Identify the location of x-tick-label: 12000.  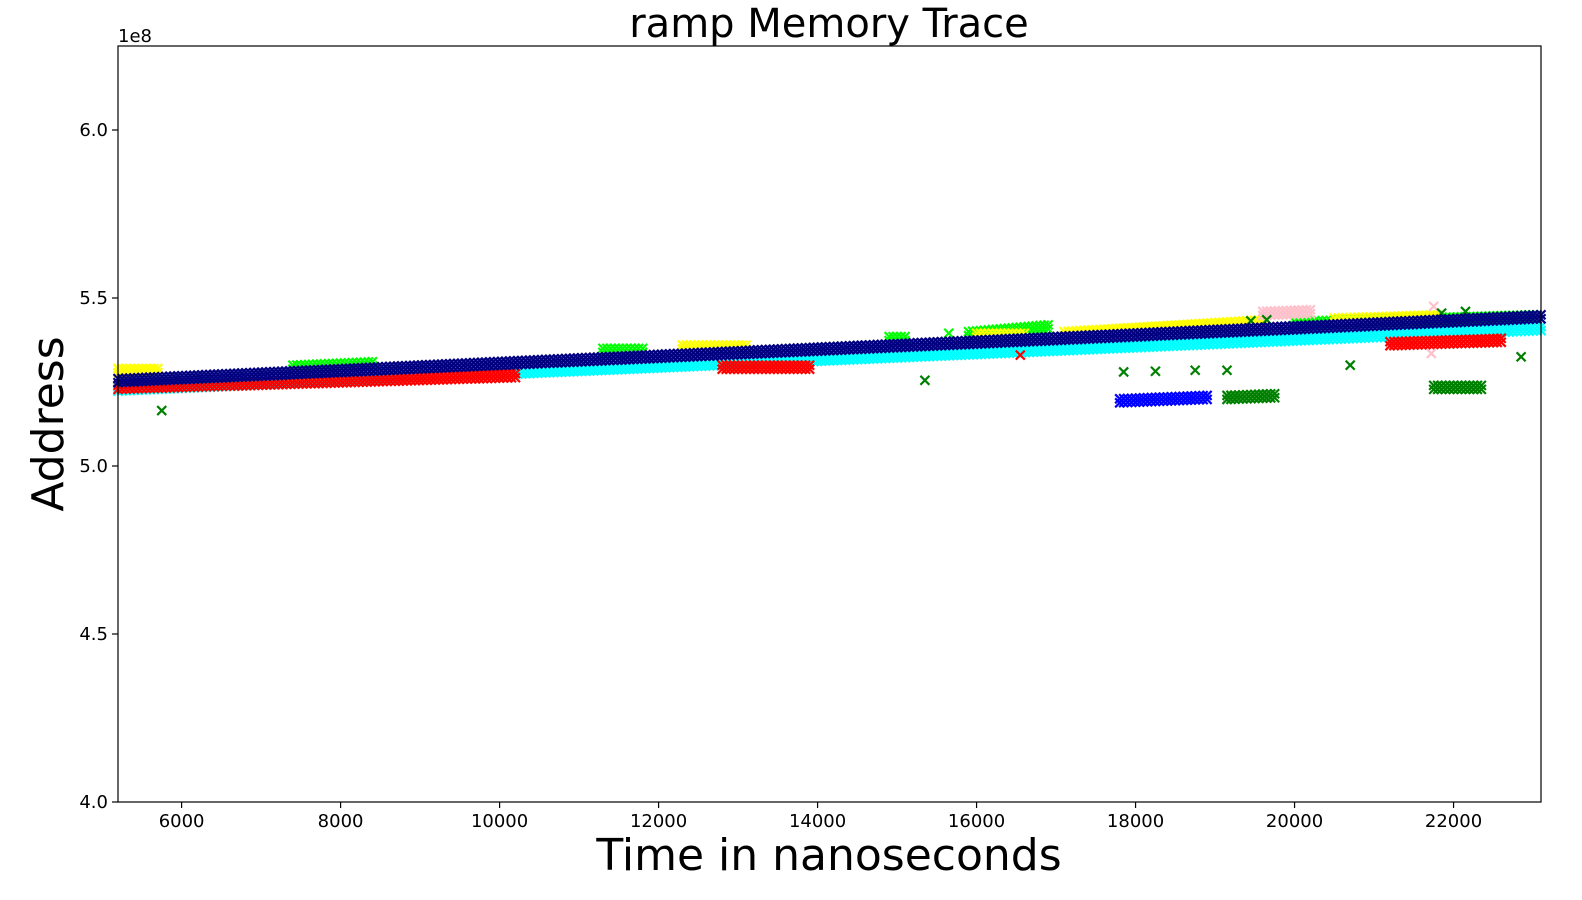
(658, 821).